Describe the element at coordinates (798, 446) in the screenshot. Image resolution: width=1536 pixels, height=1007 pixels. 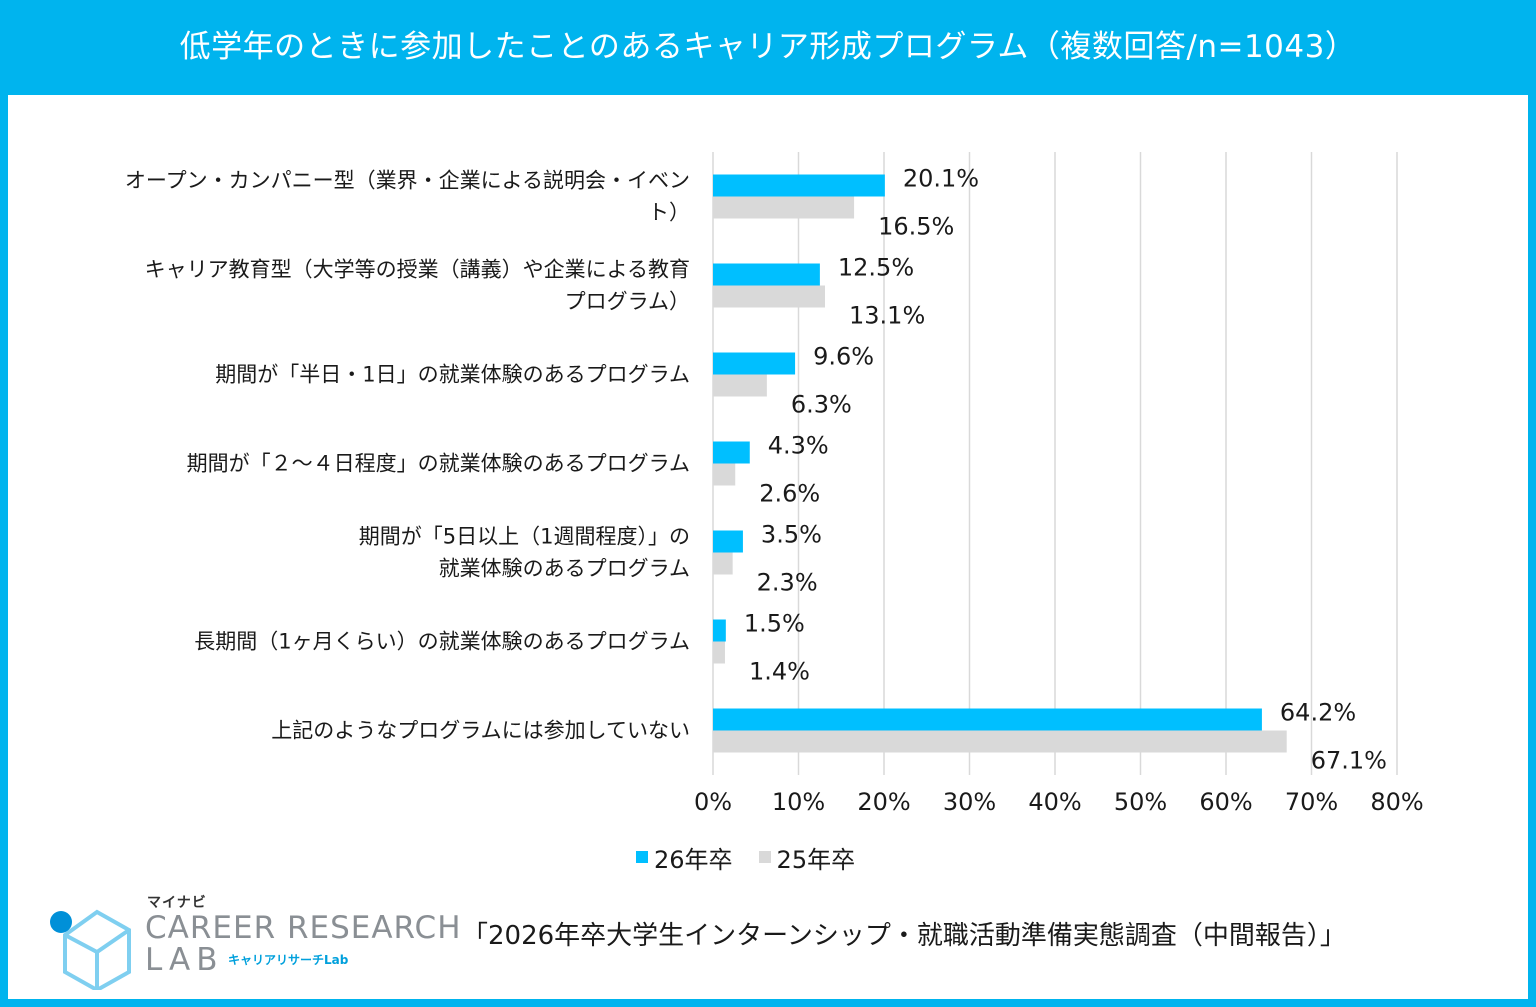
I see `data-label: 4.3%` at that location.